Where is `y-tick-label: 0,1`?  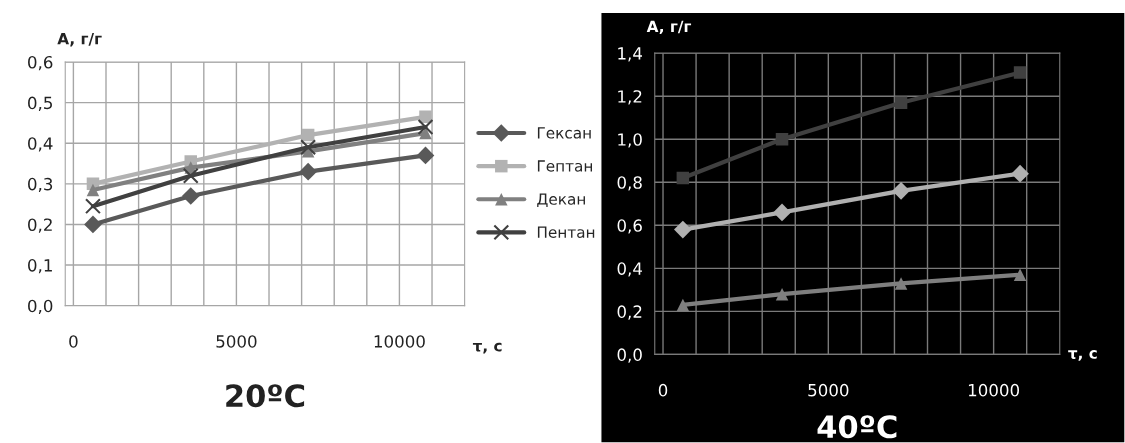
y-tick-label: 0,1 is located at coordinates (40, 266).